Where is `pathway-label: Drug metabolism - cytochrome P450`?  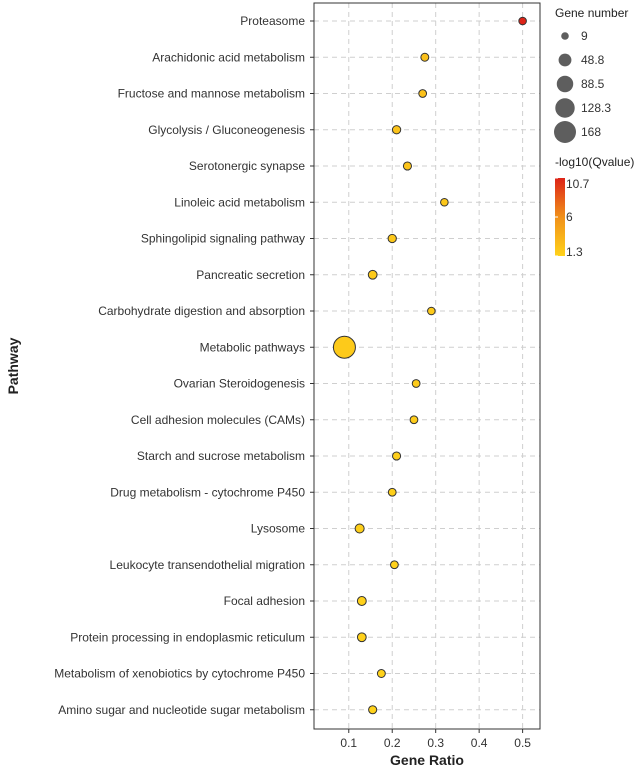 pathway-label: Drug metabolism - cytochrome P450 is located at coordinates (207, 492).